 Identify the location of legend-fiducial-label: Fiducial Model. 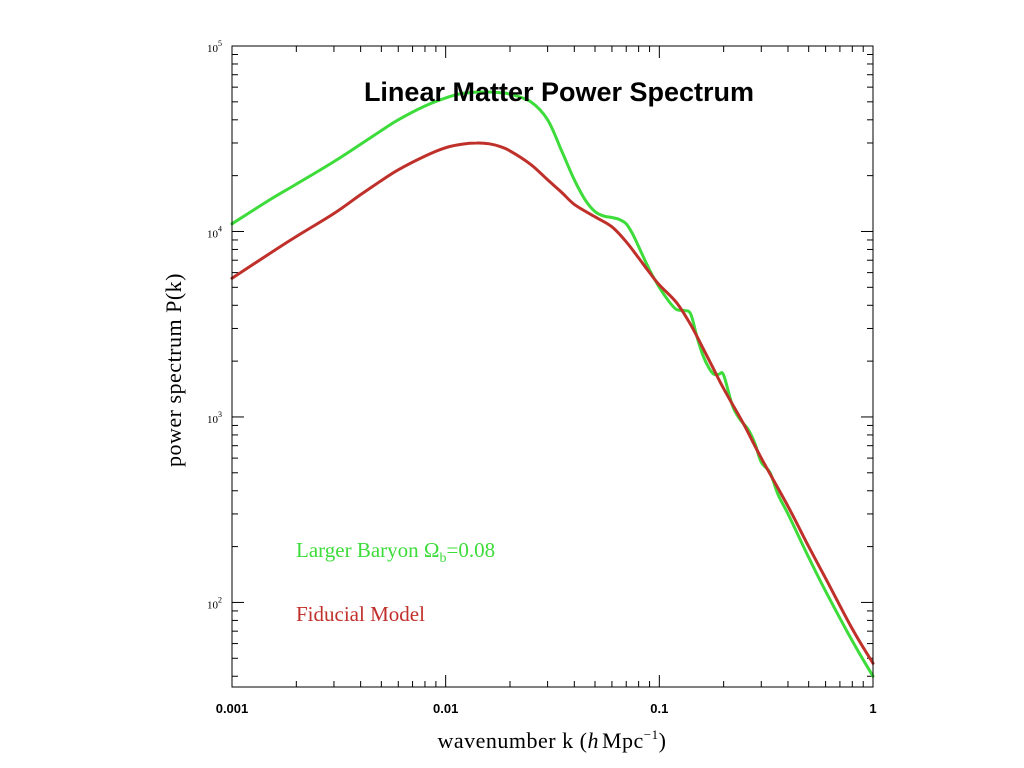
(360, 614).